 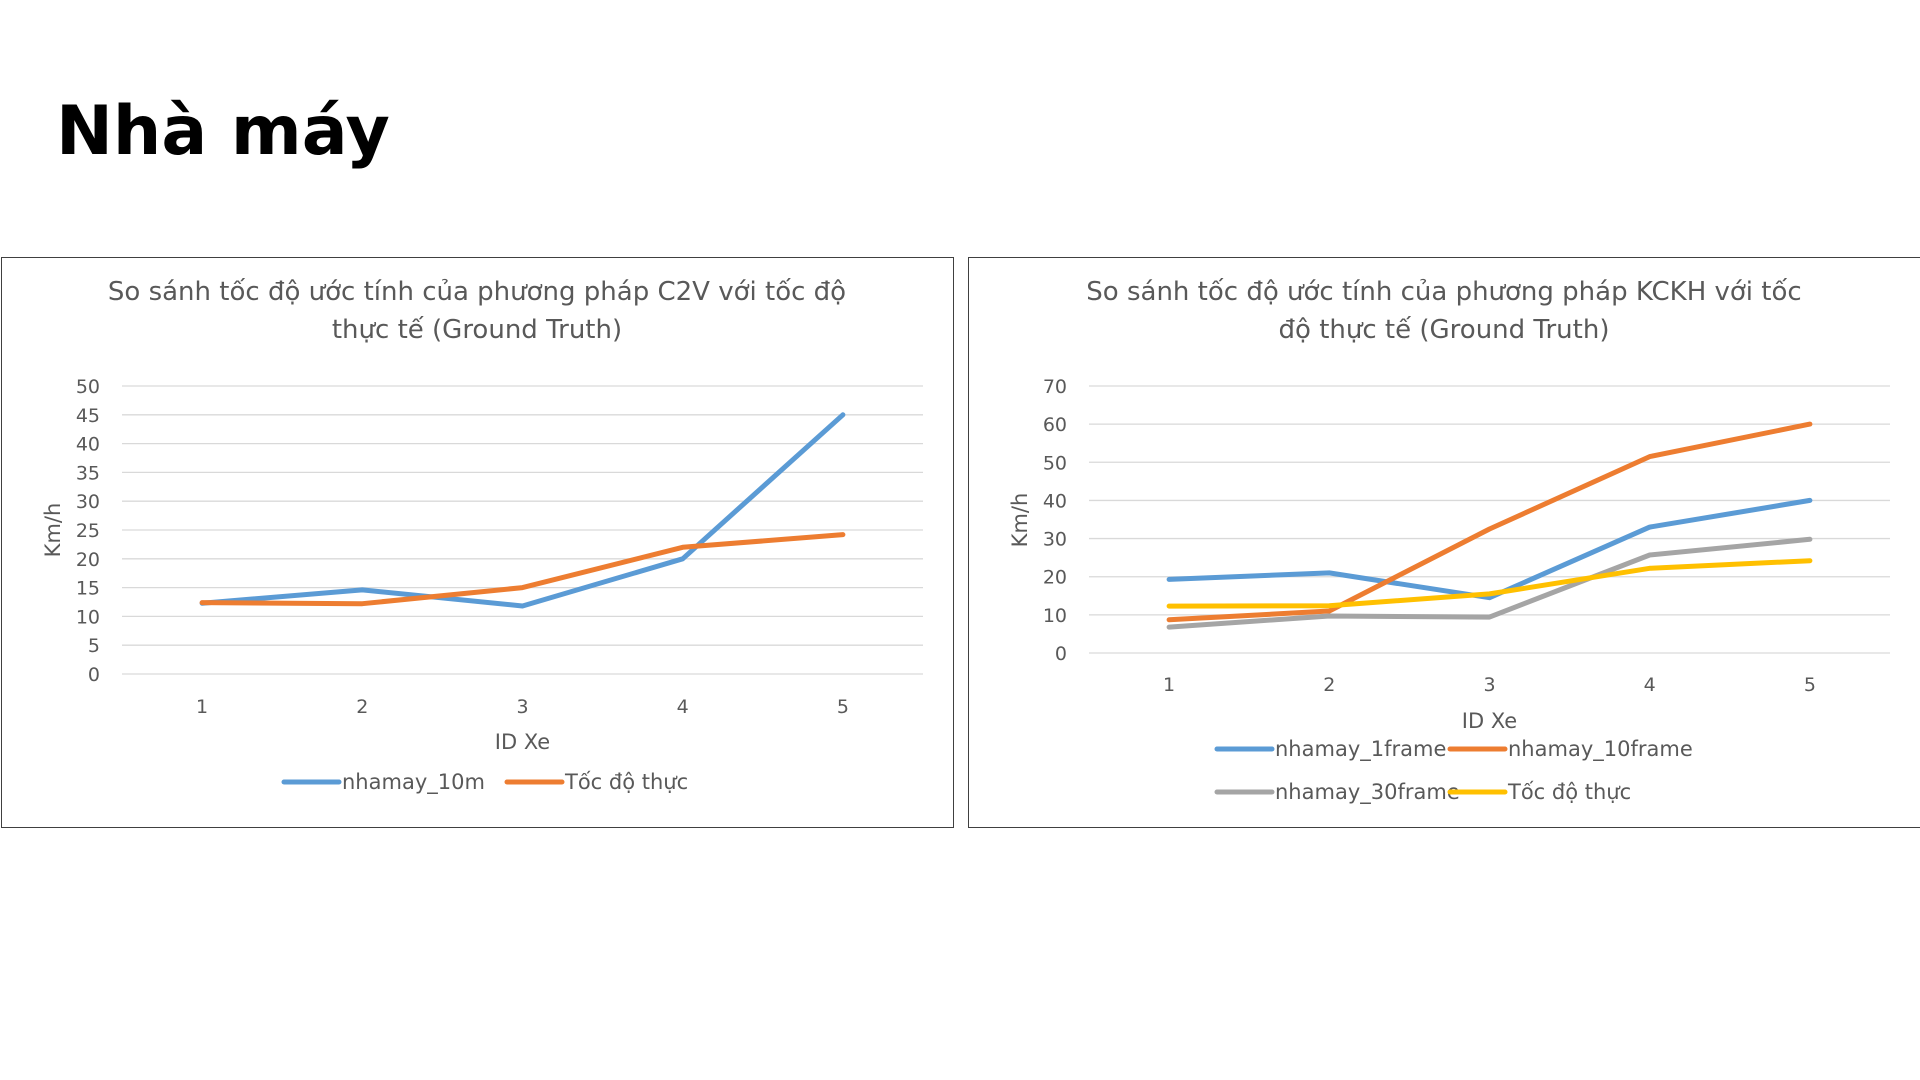 I want to click on legend-entry: nhamay_1frame, so click(x=1360, y=749).